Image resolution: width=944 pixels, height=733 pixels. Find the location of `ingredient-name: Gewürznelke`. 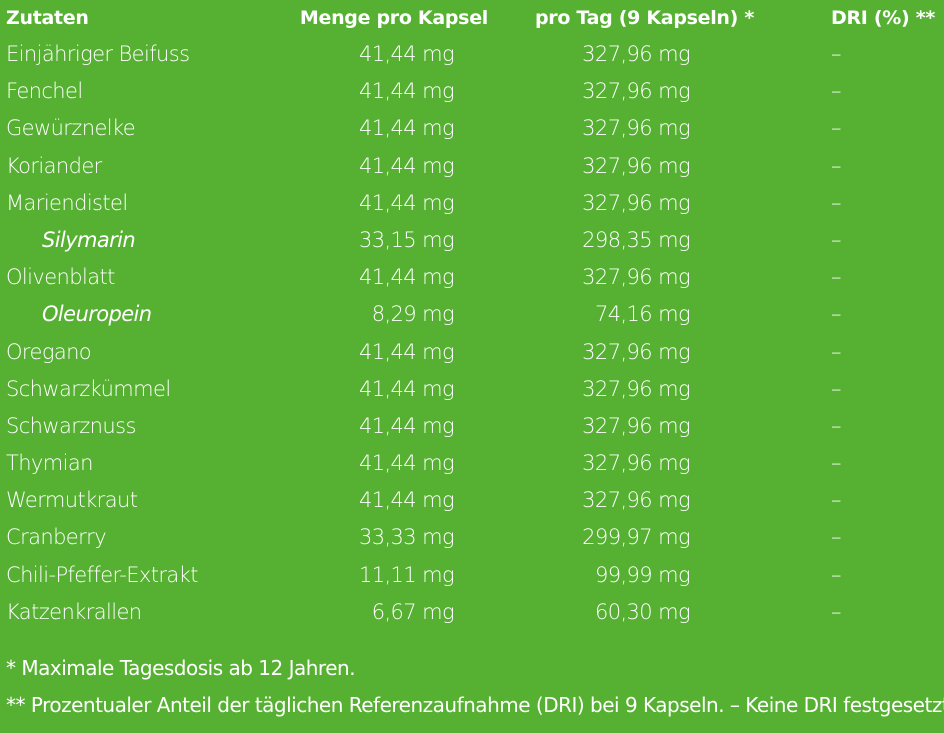

ingredient-name: Gewürznelke is located at coordinates (71, 128).